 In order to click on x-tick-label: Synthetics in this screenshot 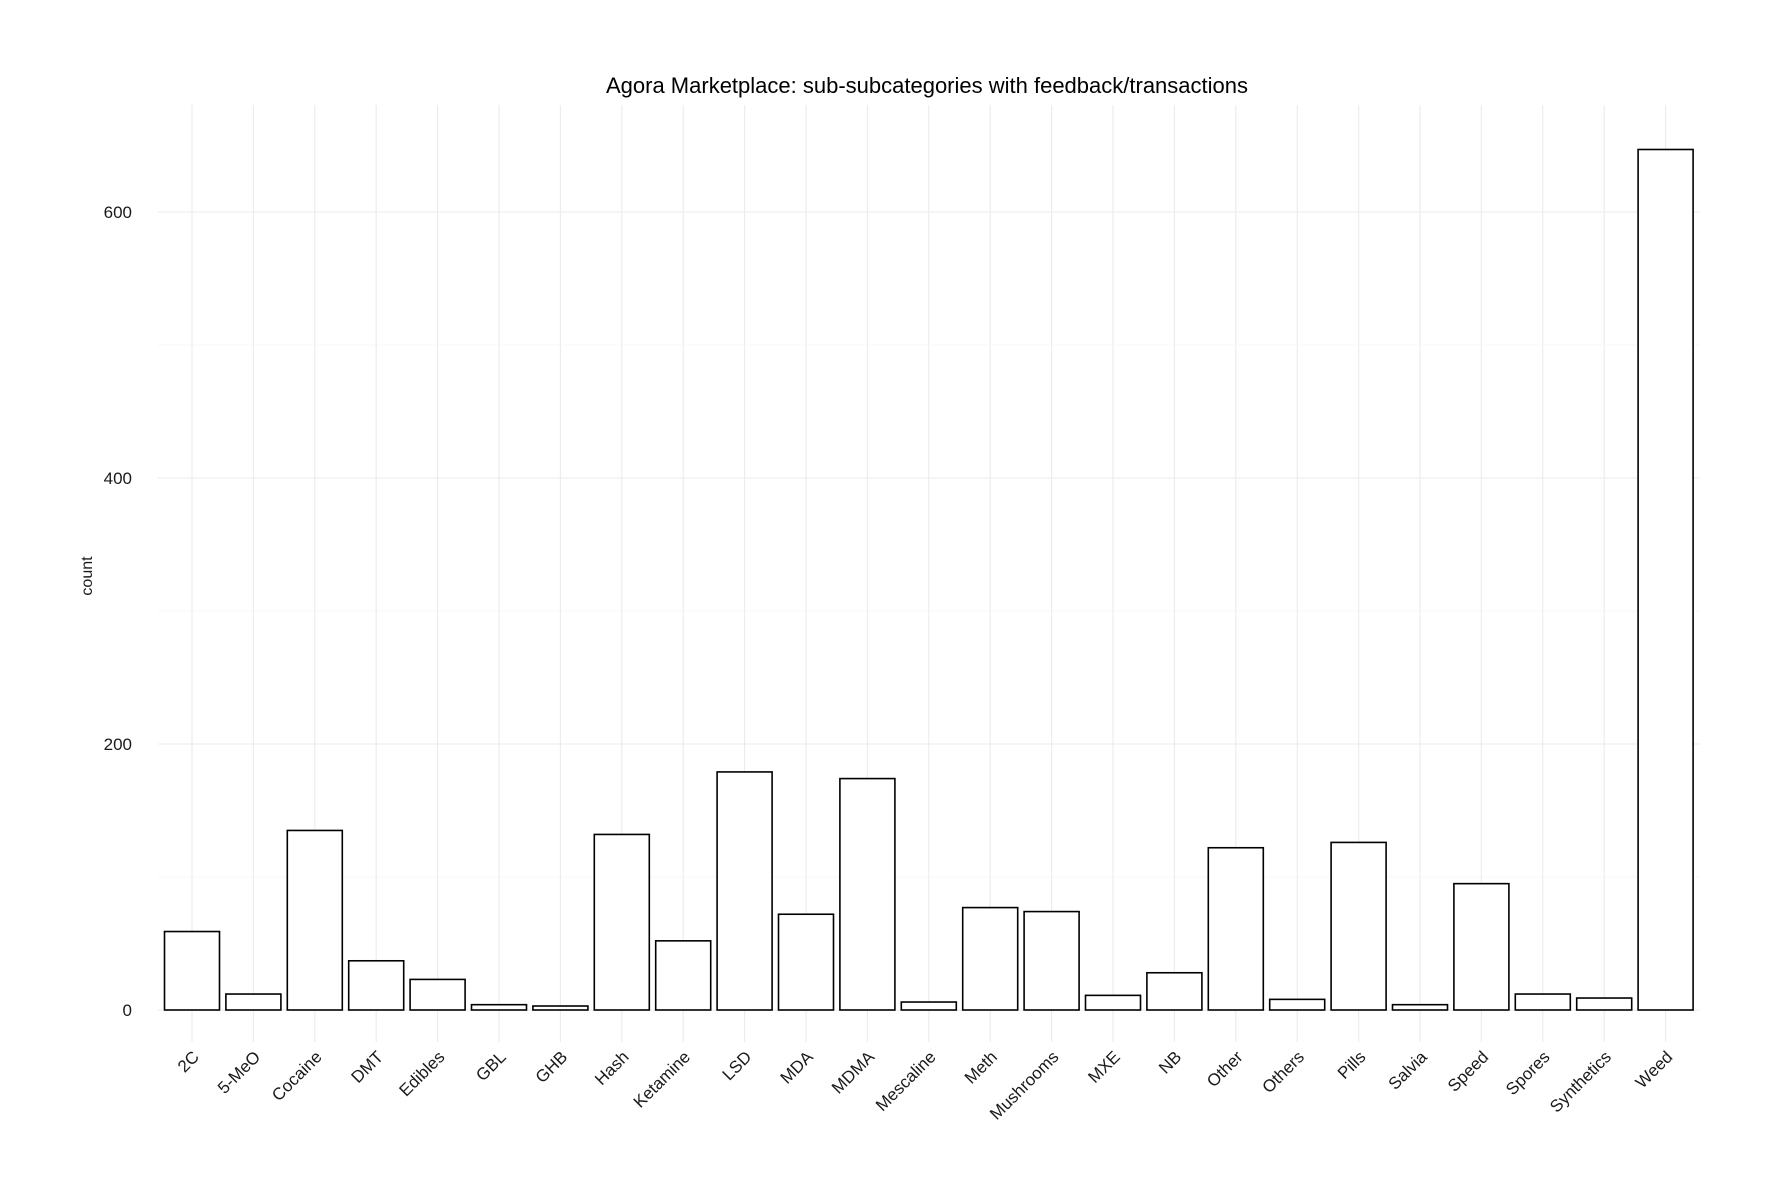, I will do `click(1580, 1081)`.